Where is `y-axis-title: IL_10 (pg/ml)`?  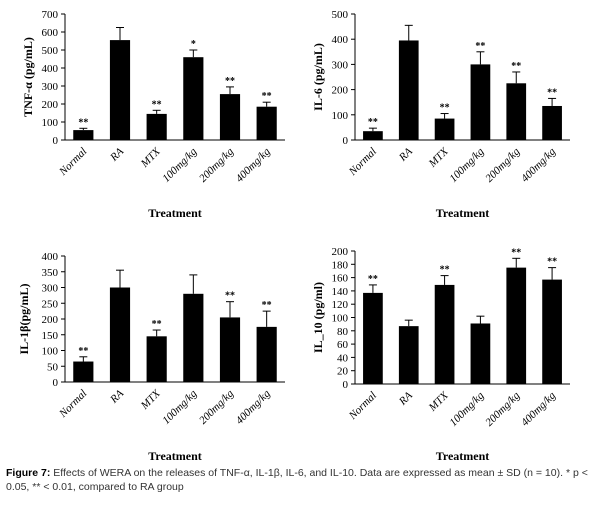
y-axis-title: IL_10 (pg/ml) is located at coordinates (318, 317).